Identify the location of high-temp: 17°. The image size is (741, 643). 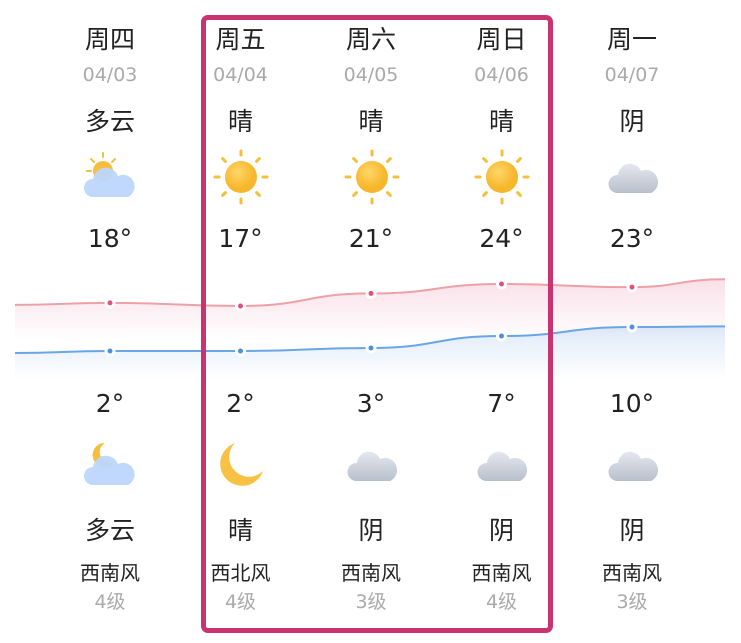
(240, 238).